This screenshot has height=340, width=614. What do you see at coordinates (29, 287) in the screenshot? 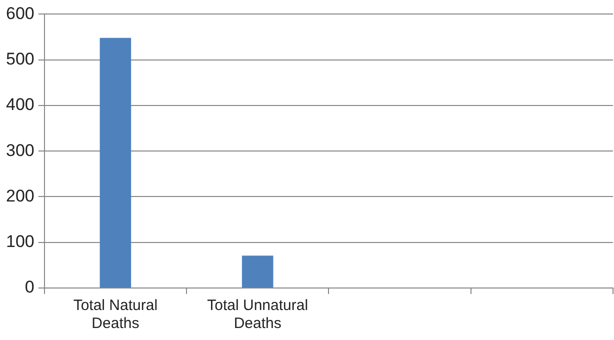
I see `y-tick-label: 0` at bounding box center [29, 287].